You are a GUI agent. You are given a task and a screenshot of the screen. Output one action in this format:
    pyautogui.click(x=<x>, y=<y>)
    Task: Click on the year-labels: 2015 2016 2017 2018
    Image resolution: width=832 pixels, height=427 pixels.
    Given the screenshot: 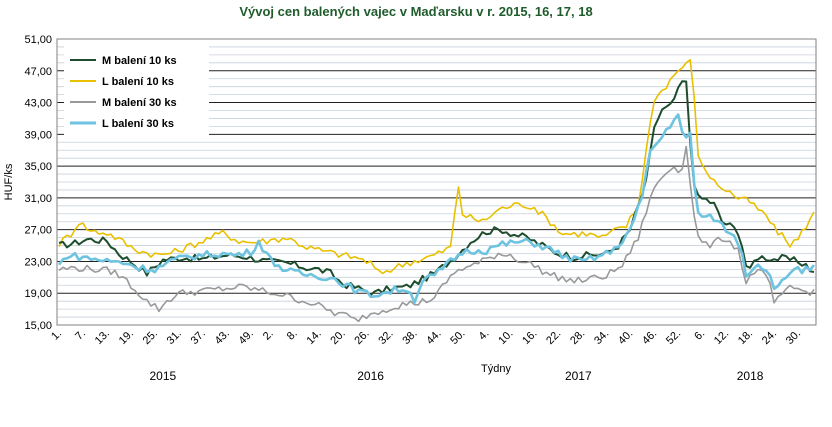 What is the action you would take?
    pyautogui.click(x=457, y=376)
    